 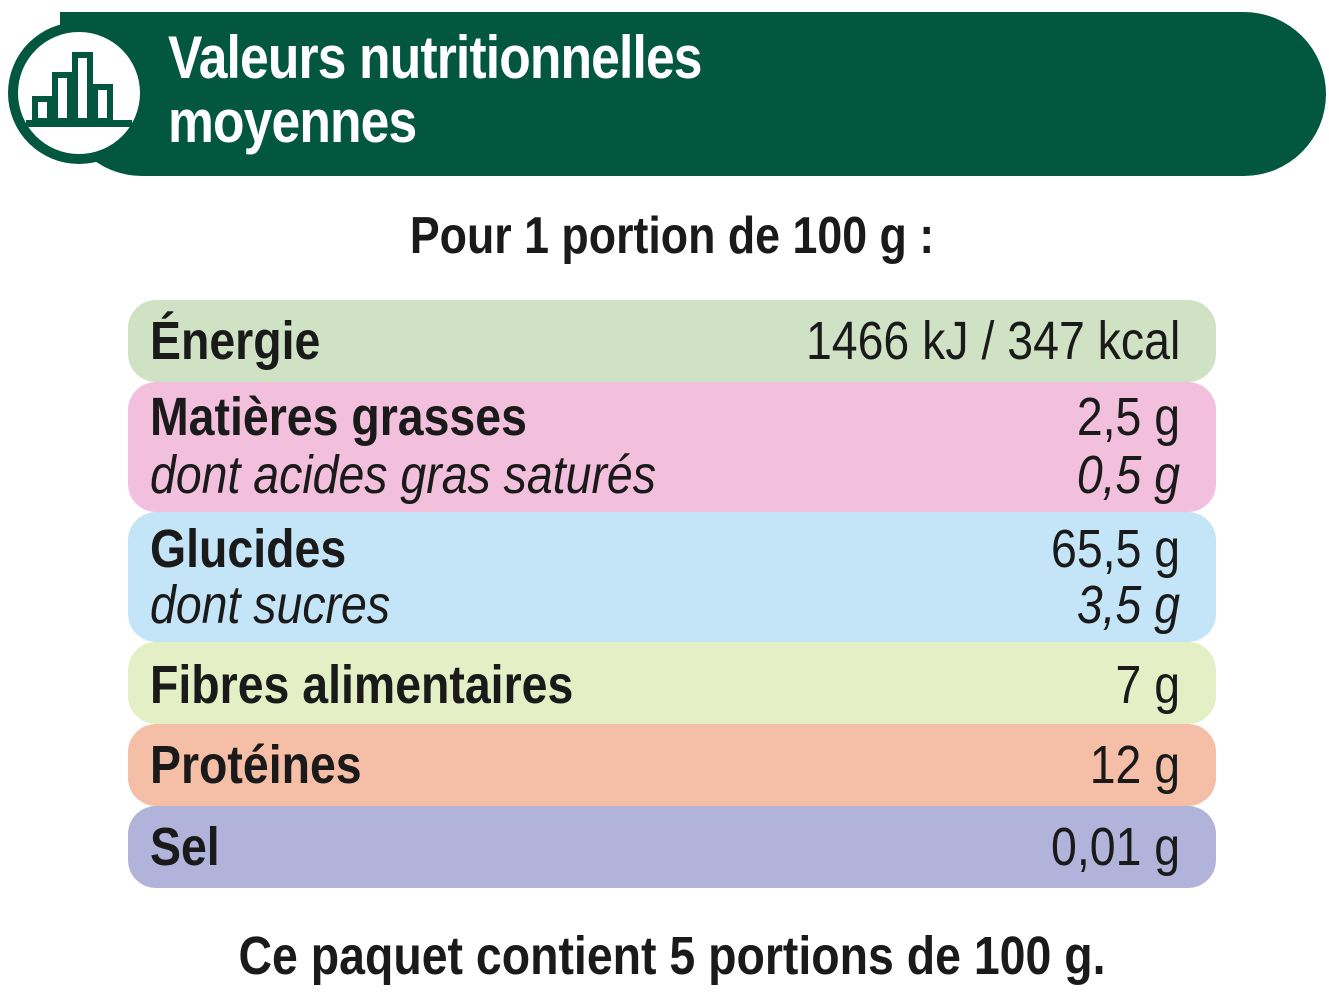 I want to click on row-fibres: Fibres alimentaires 7 g, so click(x=672, y=683).